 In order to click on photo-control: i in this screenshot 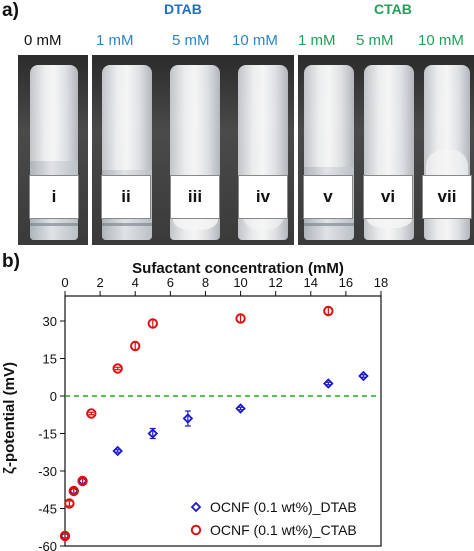, I will do `click(53, 150)`.